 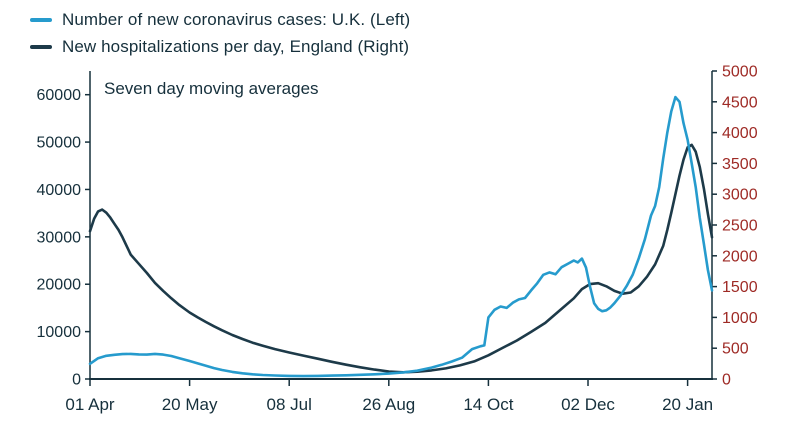 I want to click on y-axis-right-tick-label: 1000, so click(x=740, y=318).